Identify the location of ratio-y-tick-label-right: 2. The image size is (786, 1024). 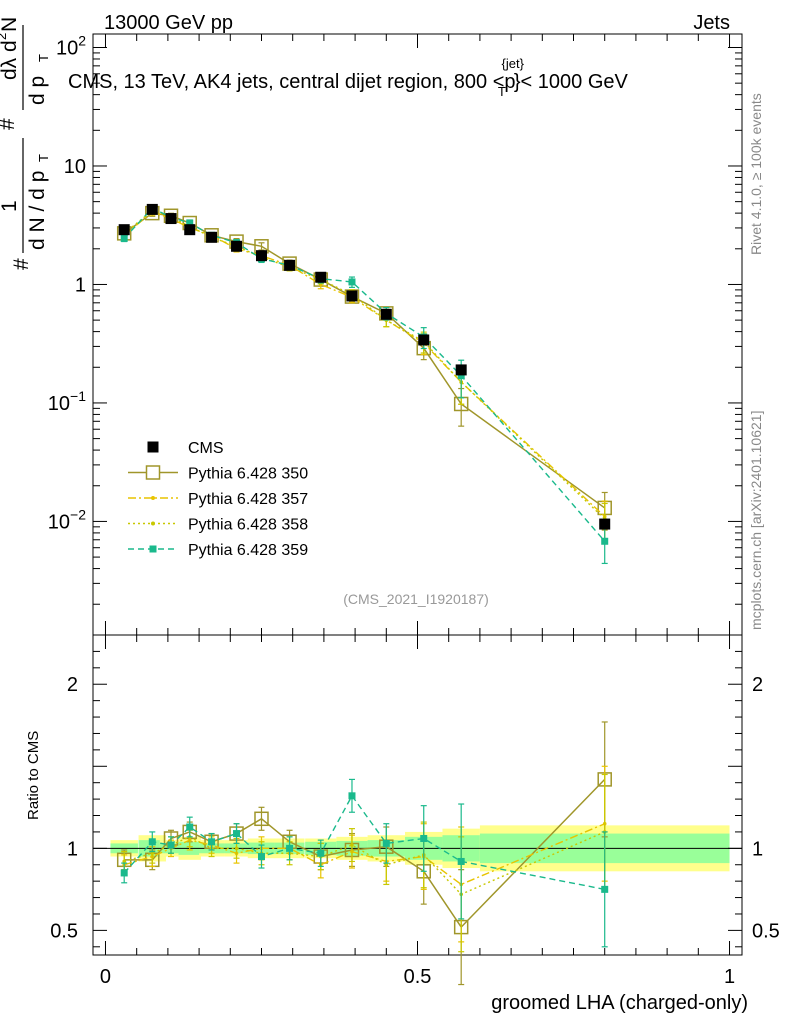
(757, 685).